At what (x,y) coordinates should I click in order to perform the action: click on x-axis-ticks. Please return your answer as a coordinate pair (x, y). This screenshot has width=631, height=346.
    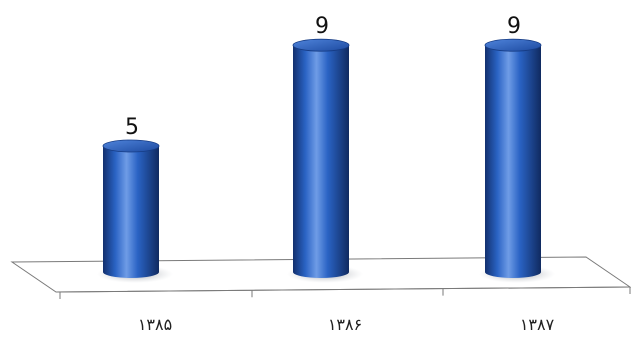
    Looking at the image, I should click on (345, 293).